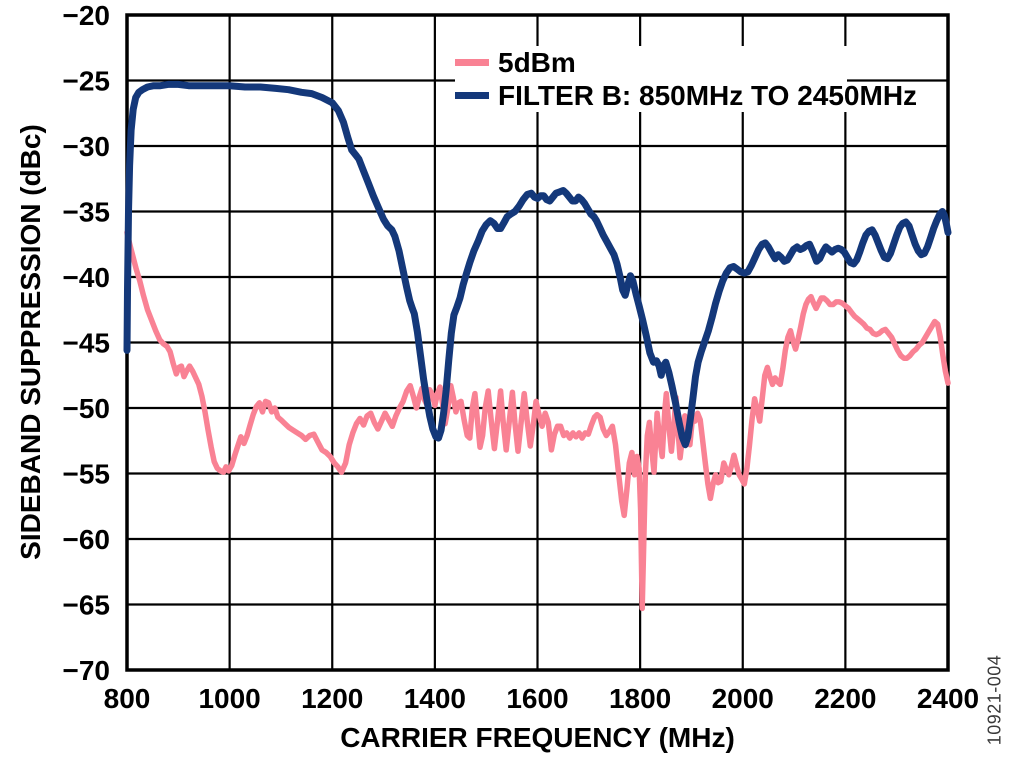  What do you see at coordinates (332, 698) in the screenshot?
I see `svg-text: 1200` at bounding box center [332, 698].